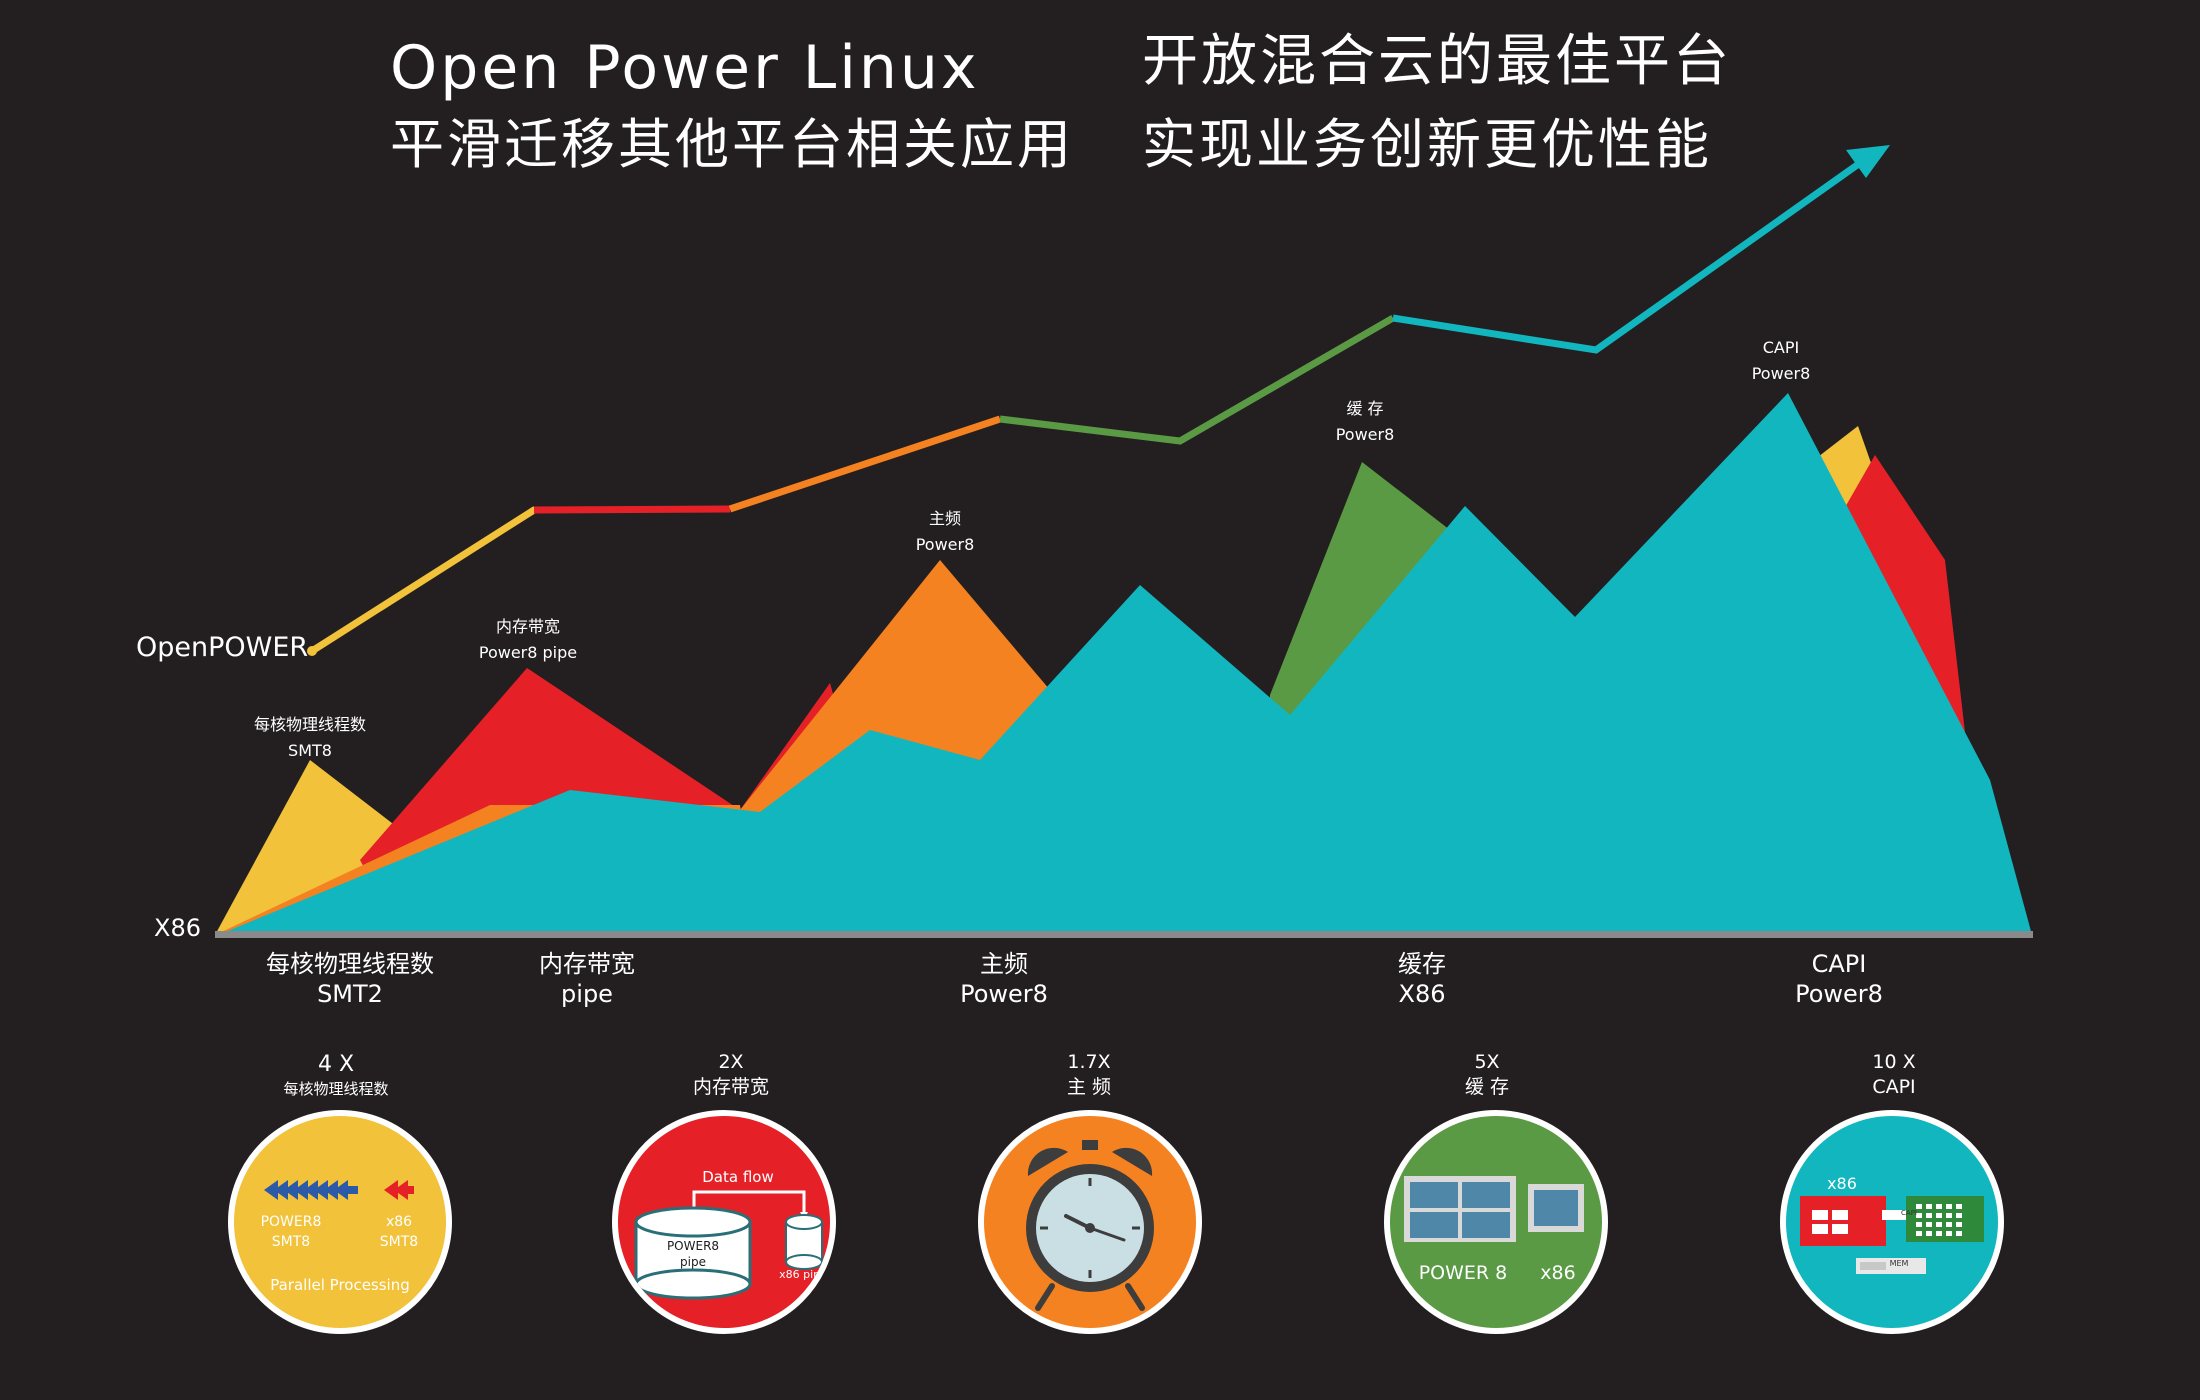 This screenshot has width=2200, height=1400. I want to click on badge-frequency, so click(1090, 1222).